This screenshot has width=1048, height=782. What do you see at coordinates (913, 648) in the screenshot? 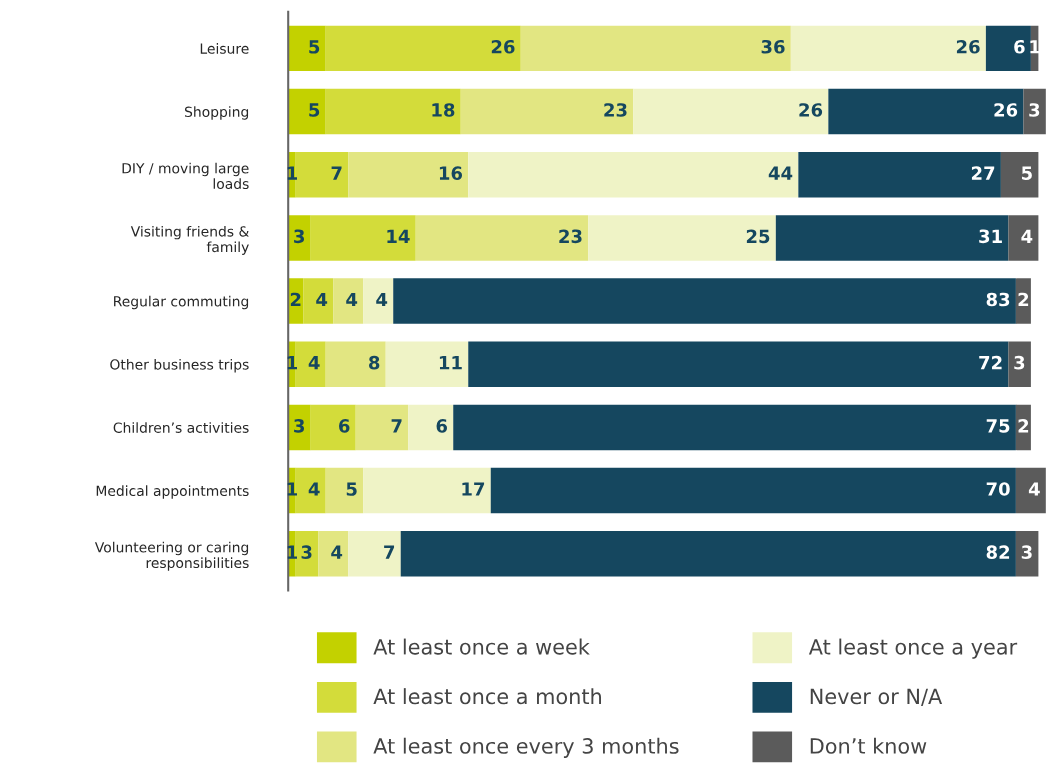
I see `legend-label: At least once a year` at bounding box center [913, 648].